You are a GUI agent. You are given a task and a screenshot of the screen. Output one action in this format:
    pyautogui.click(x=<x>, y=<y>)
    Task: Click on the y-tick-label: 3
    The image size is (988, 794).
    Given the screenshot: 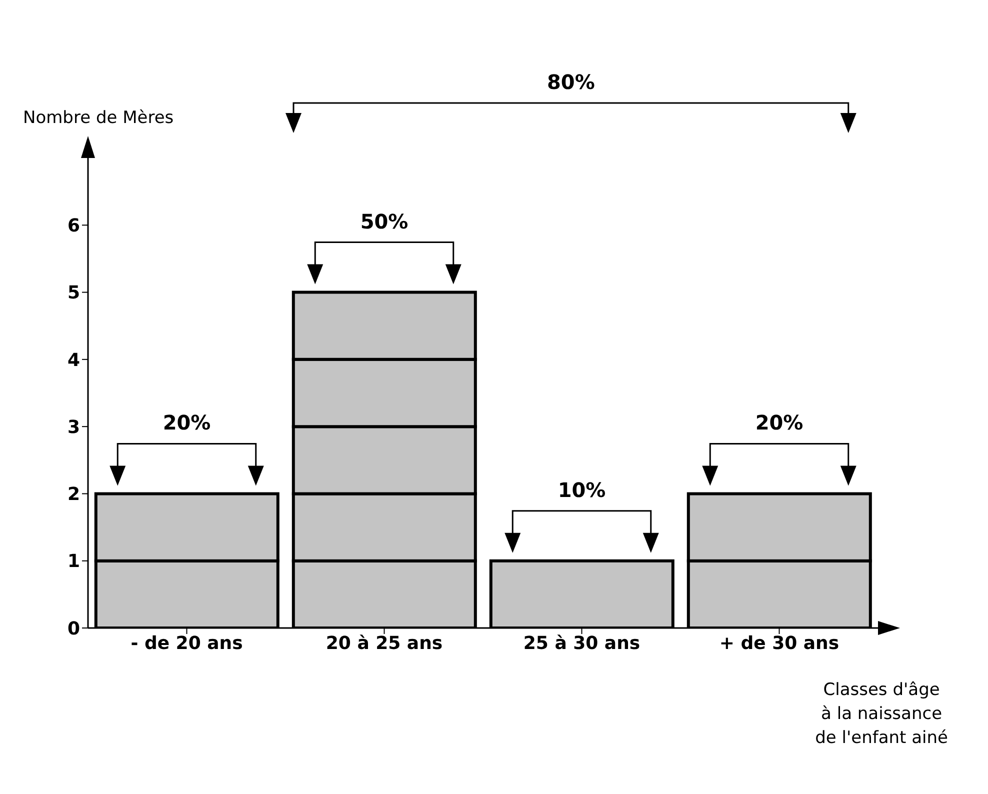 What is the action you would take?
    pyautogui.click(x=73, y=427)
    